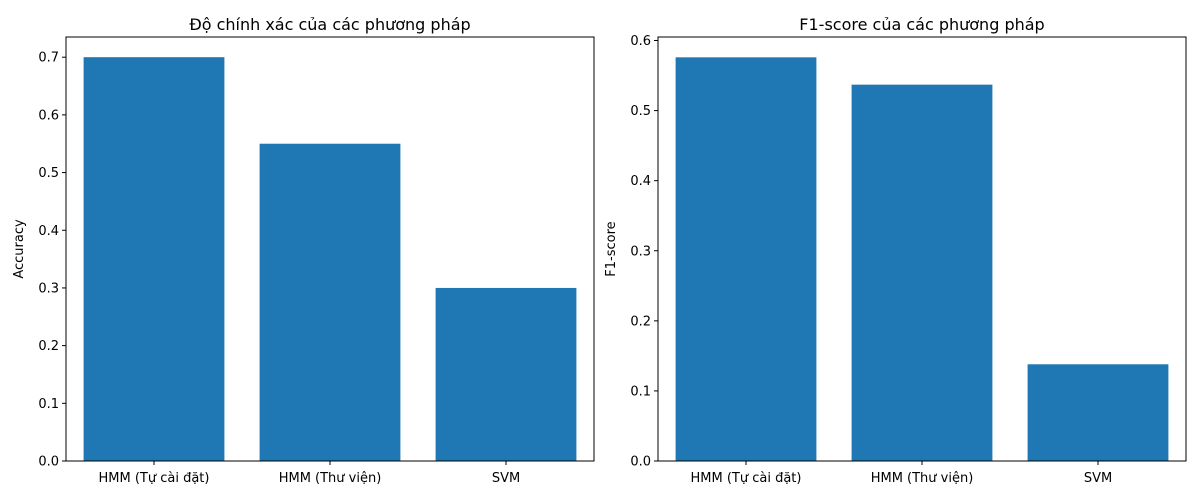 The width and height of the screenshot is (1200, 500). What do you see at coordinates (611, 248) in the screenshot?
I see `y-axis-label: F1-score` at bounding box center [611, 248].